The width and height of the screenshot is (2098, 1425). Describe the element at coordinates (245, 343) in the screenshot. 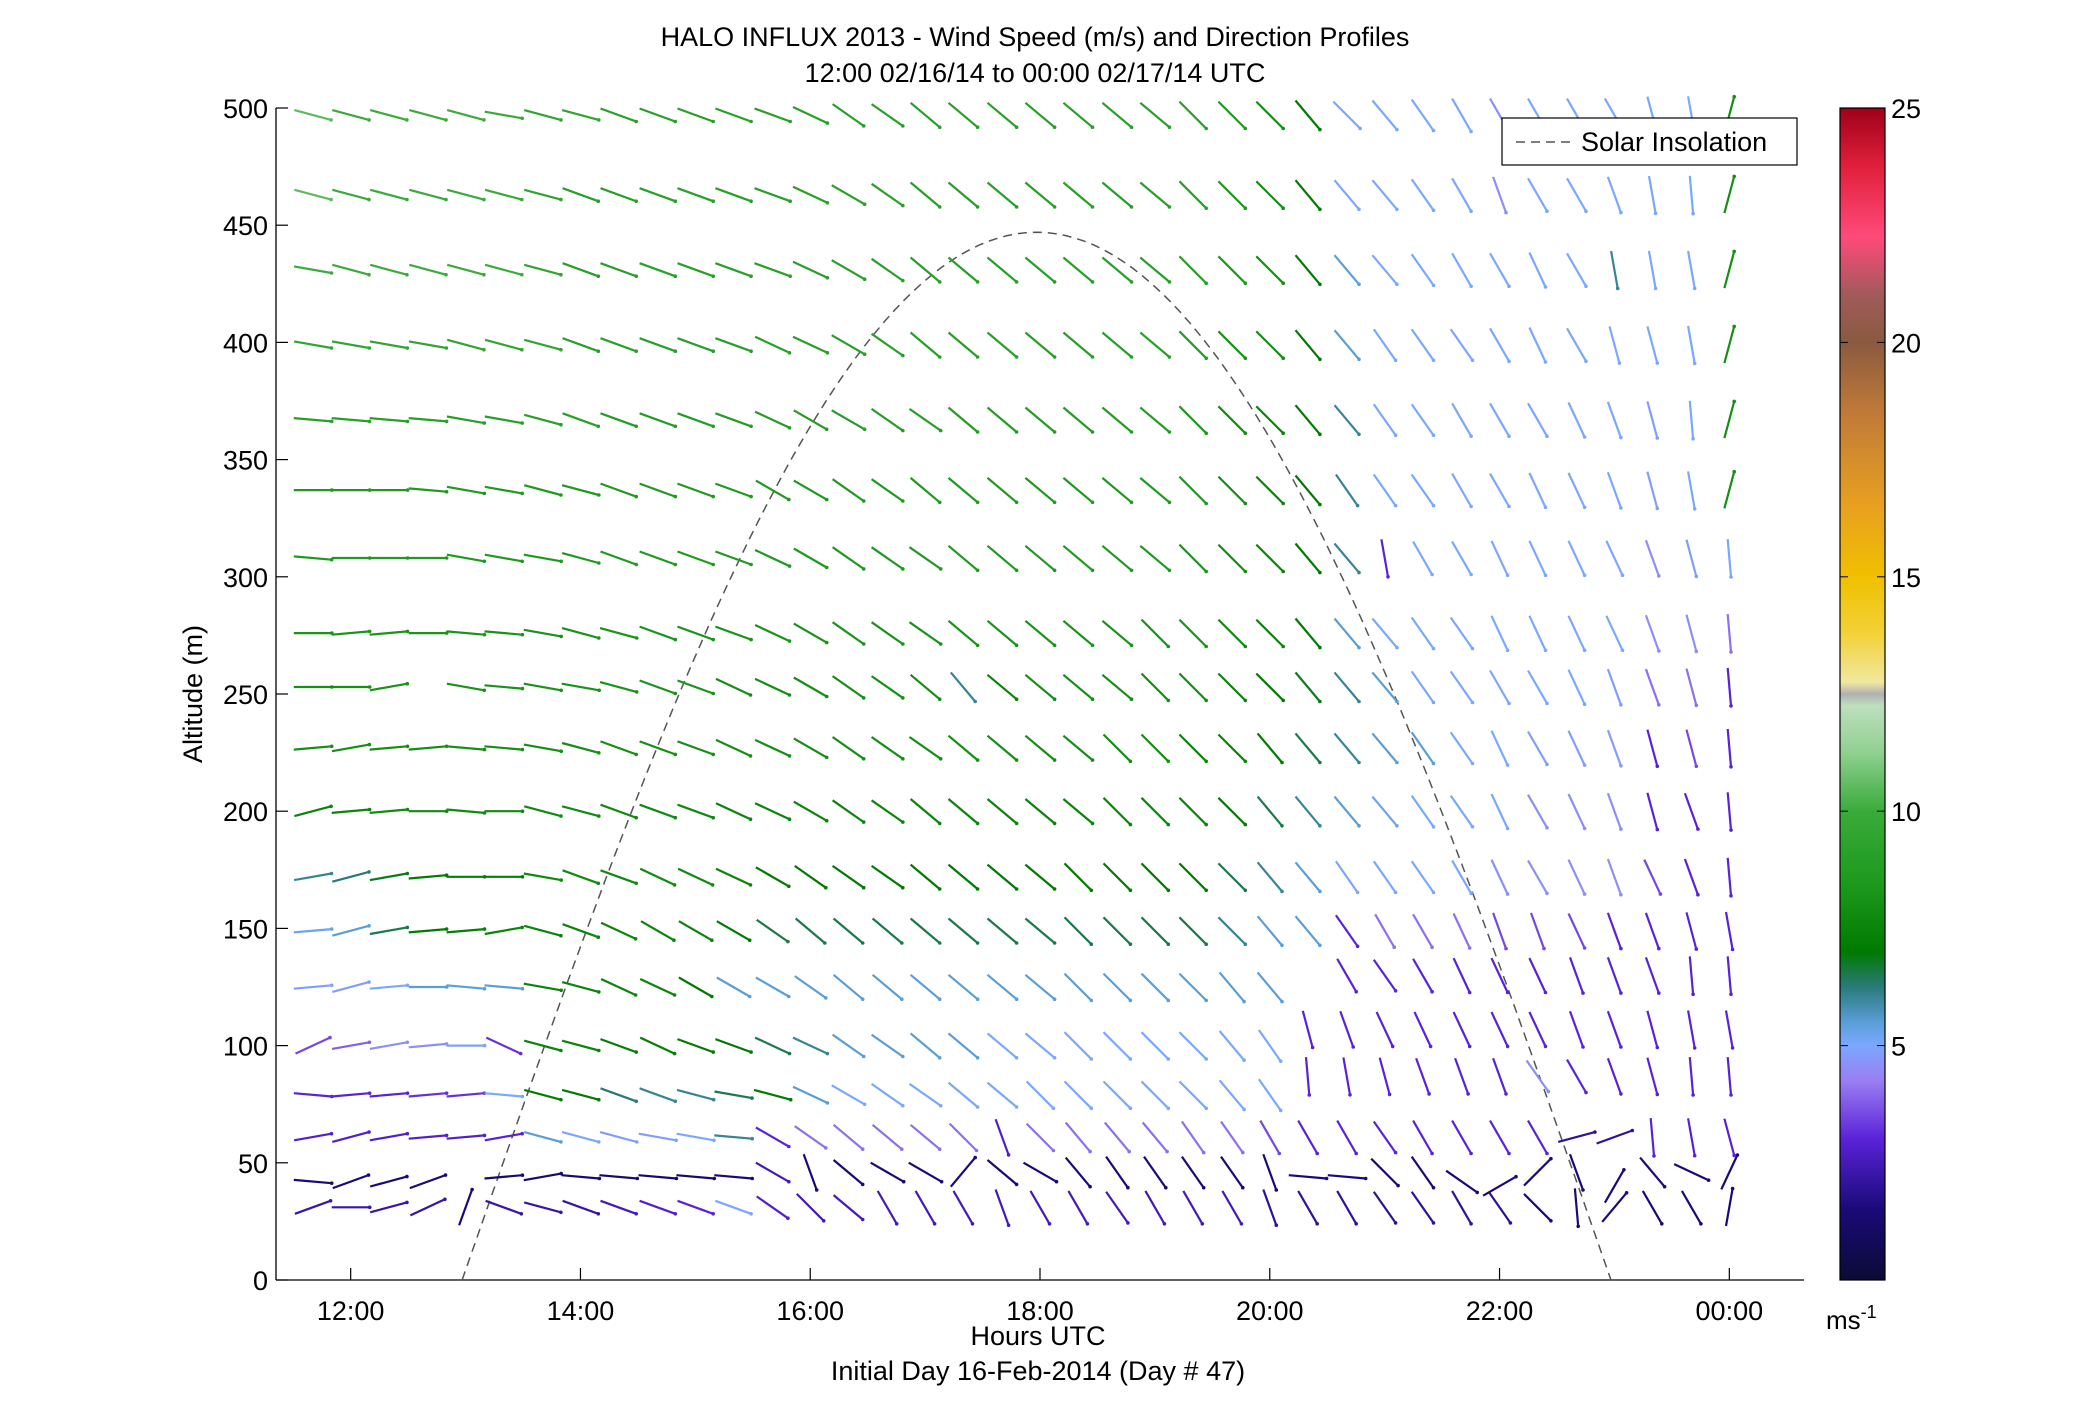

I see `y-tick-label: 400` at that location.